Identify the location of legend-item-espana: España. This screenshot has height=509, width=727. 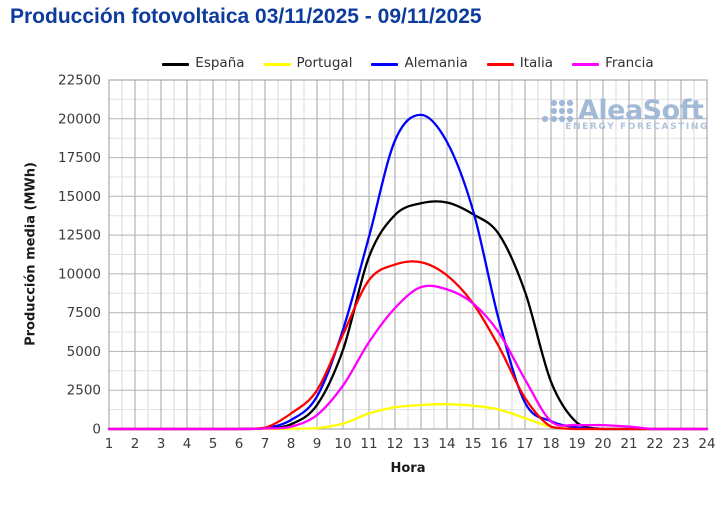
(203, 63).